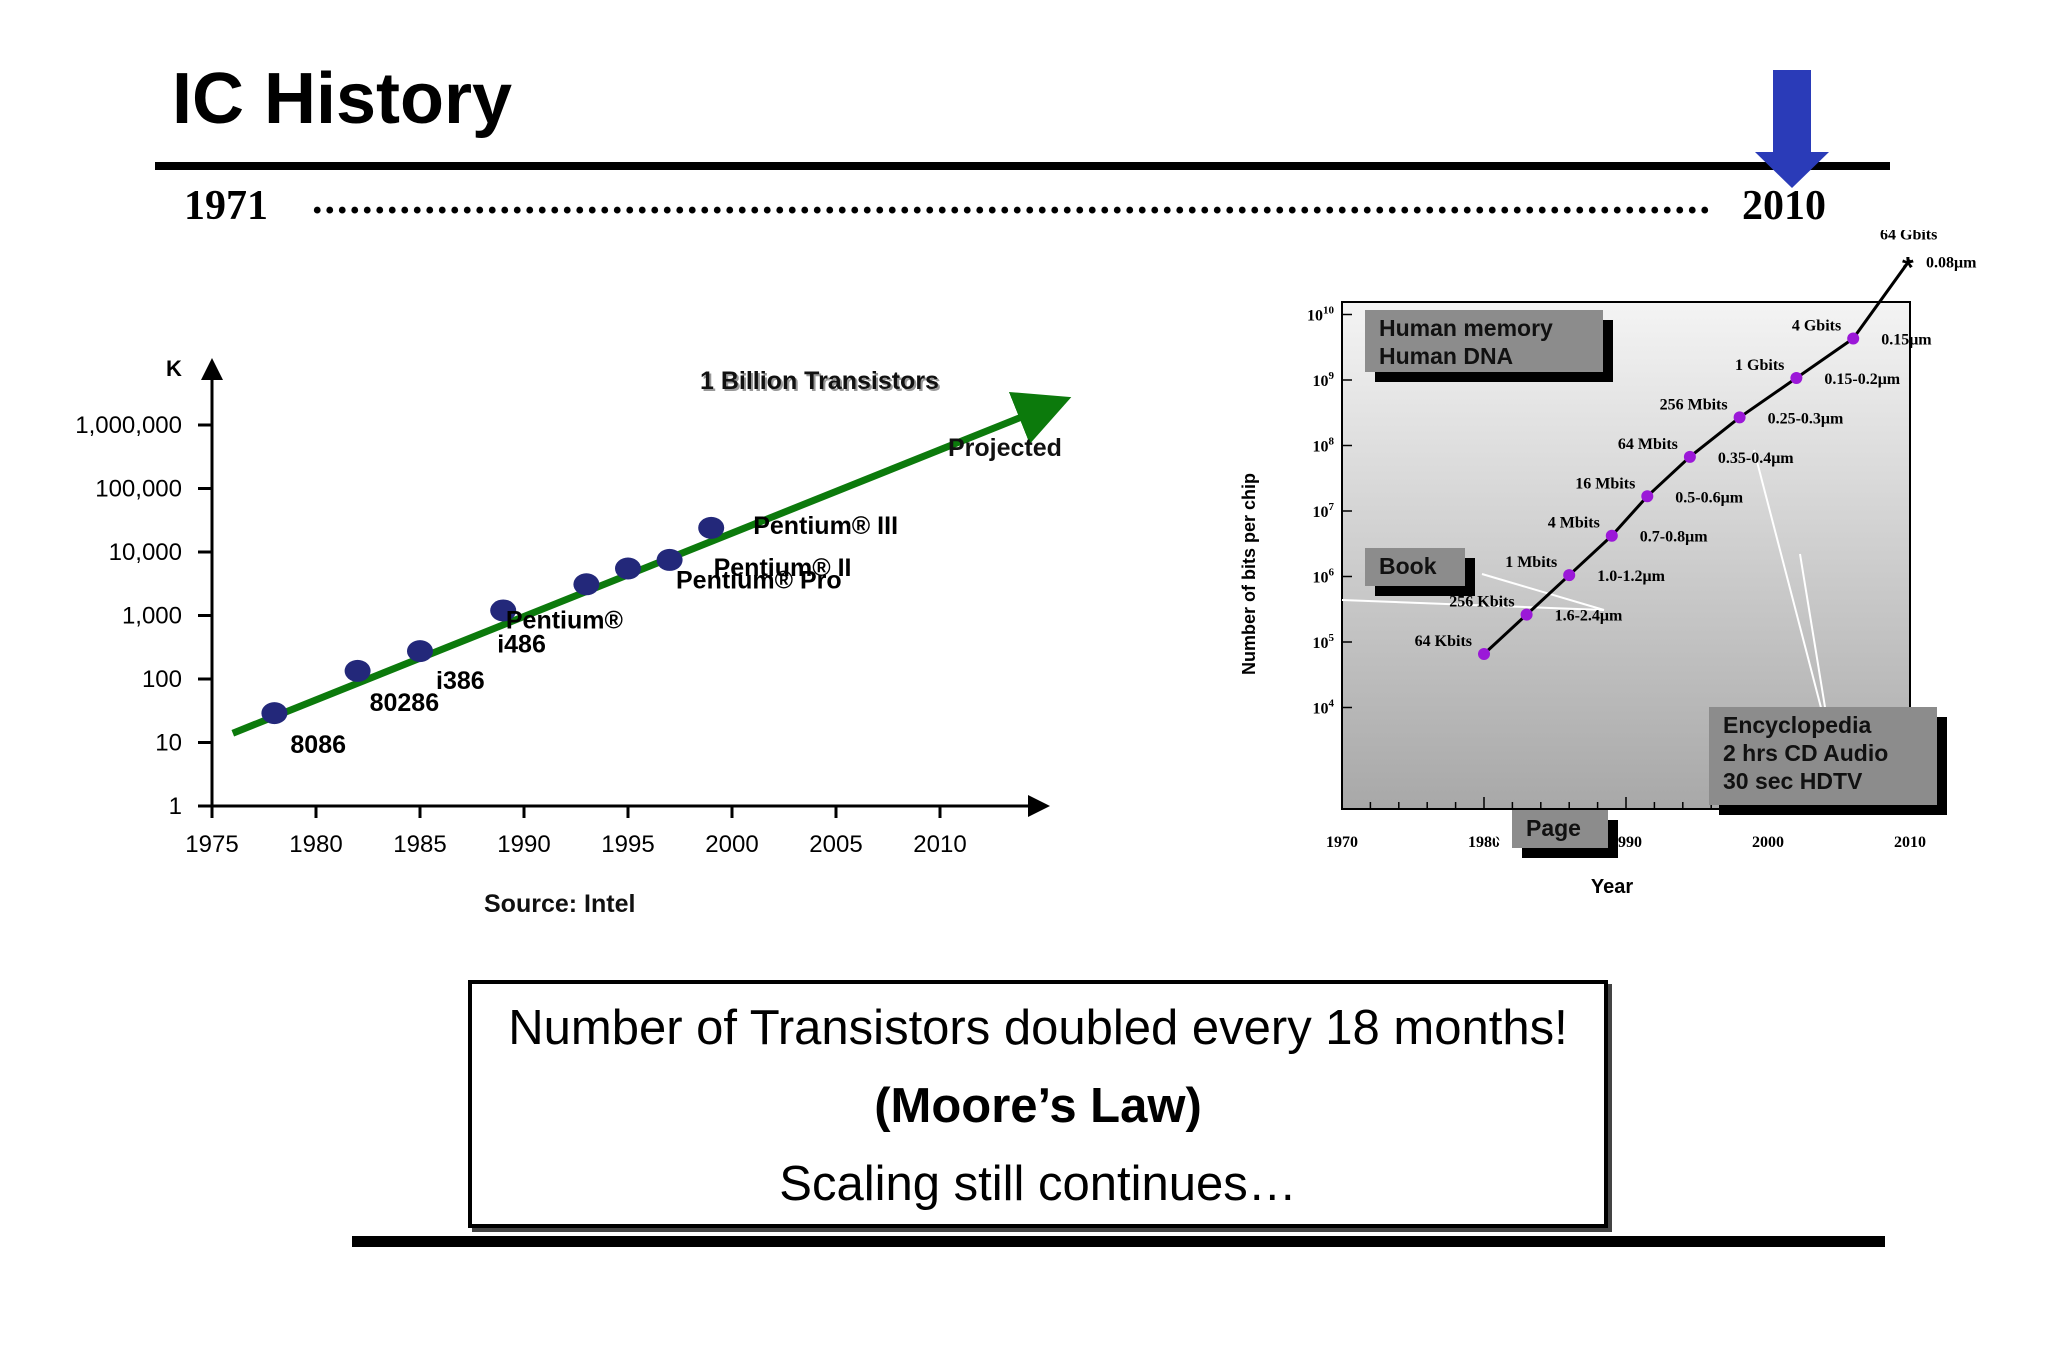 This screenshot has height=1347, width=2048. I want to click on memory-feature-label: 1.6-2.4μm, so click(1589, 616).